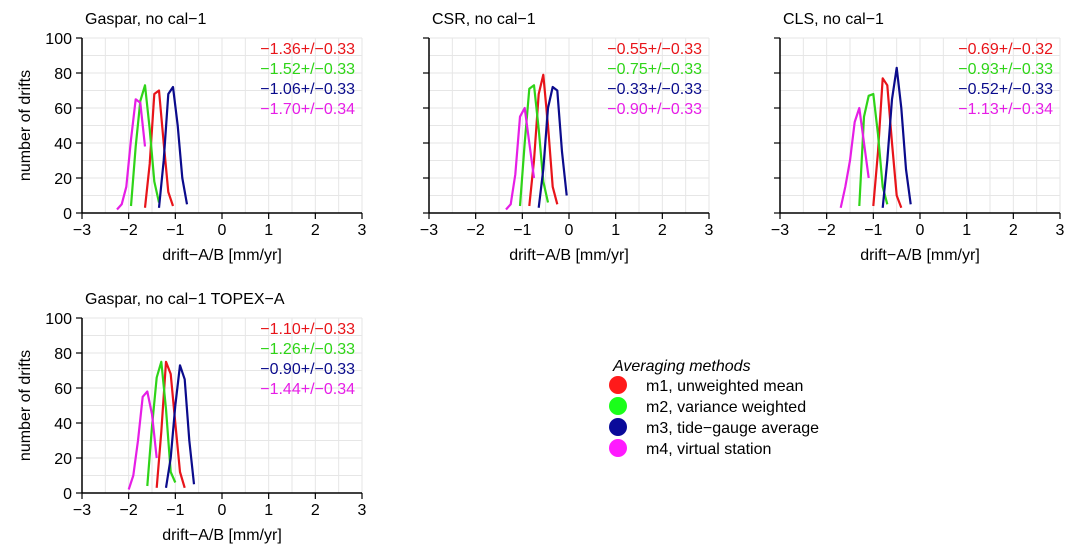  I want to click on stat-annotation-m1: −1.10+/−0.33, so click(307, 329).